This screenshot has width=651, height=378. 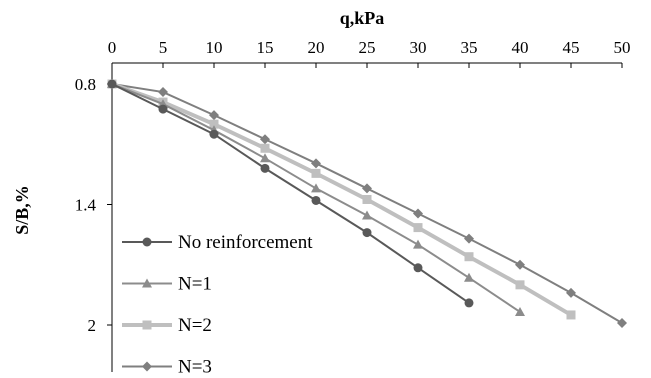 What do you see at coordinates (214, 47) in the screenshot?
I see `x-tick-label: 10` at bounding box center [214, 47].